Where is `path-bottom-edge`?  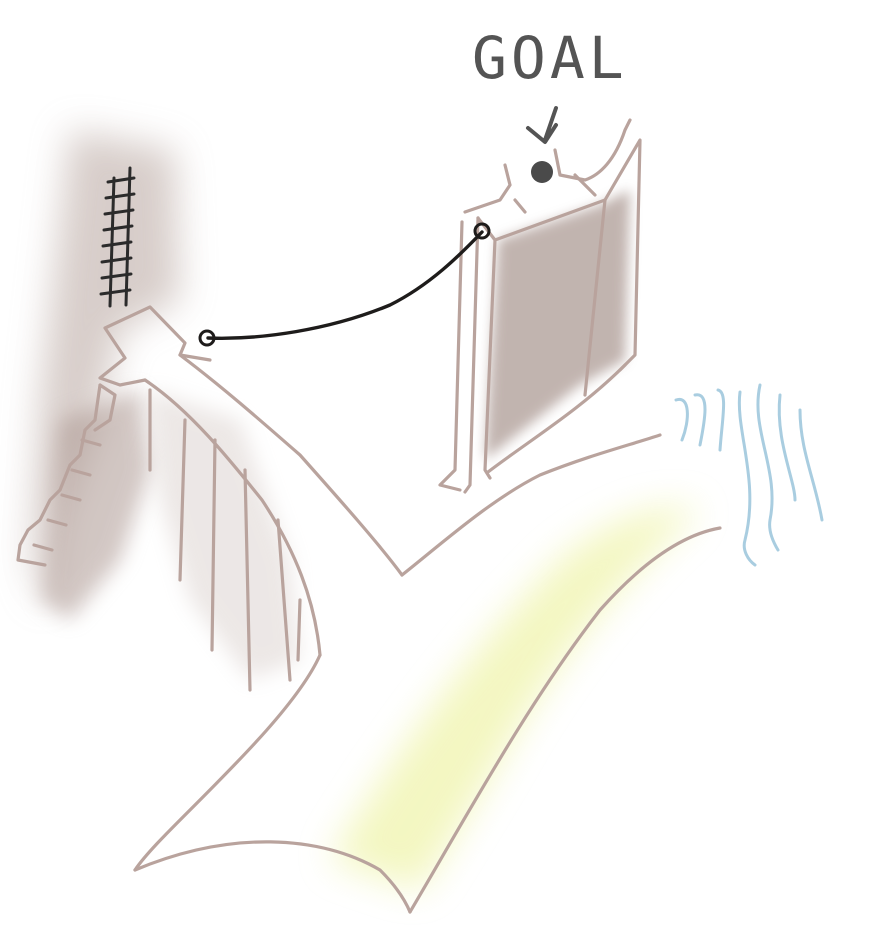 path-bottom-edge is located at coordinates (272, 877).